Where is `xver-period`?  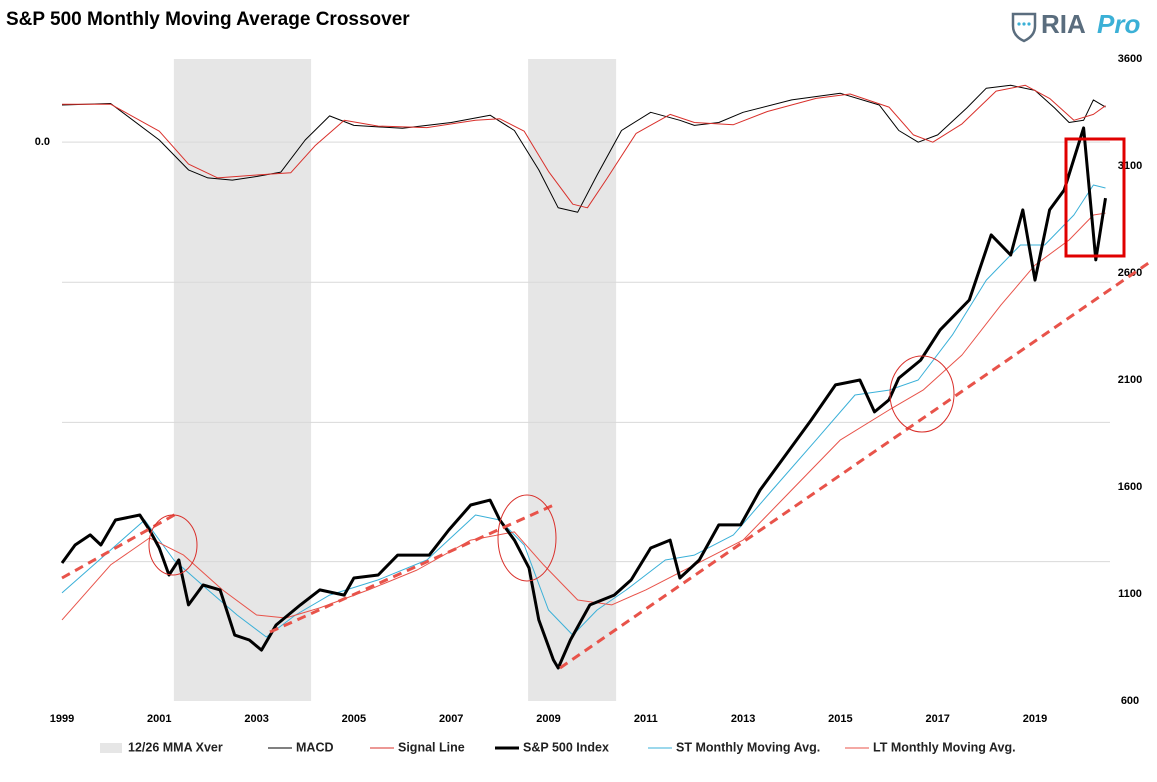
xver-period is located at coordinates (572, 380).